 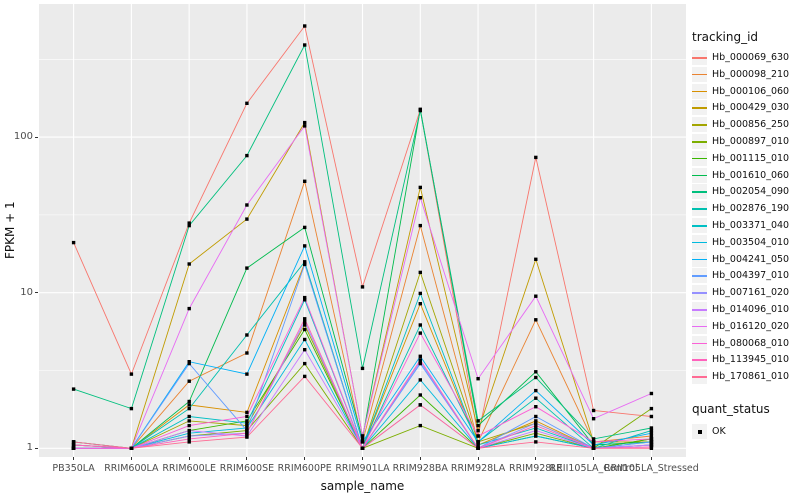 What do you see at coordinates (751, 259) in the screenshot?
I see `legend-label: Hb_004241_050` at bounding box center [751, 259].